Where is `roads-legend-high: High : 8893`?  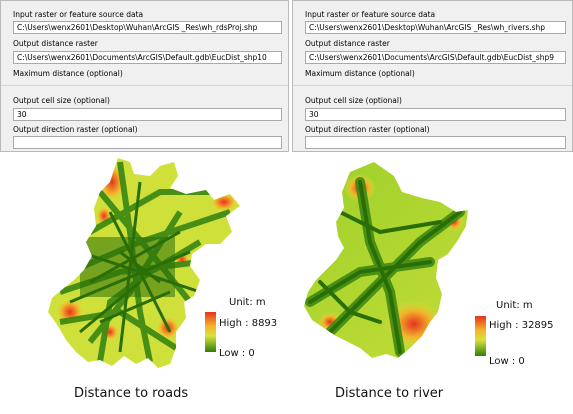 roads-legend-high: High : 8893 is located at coordinates (248, 323).